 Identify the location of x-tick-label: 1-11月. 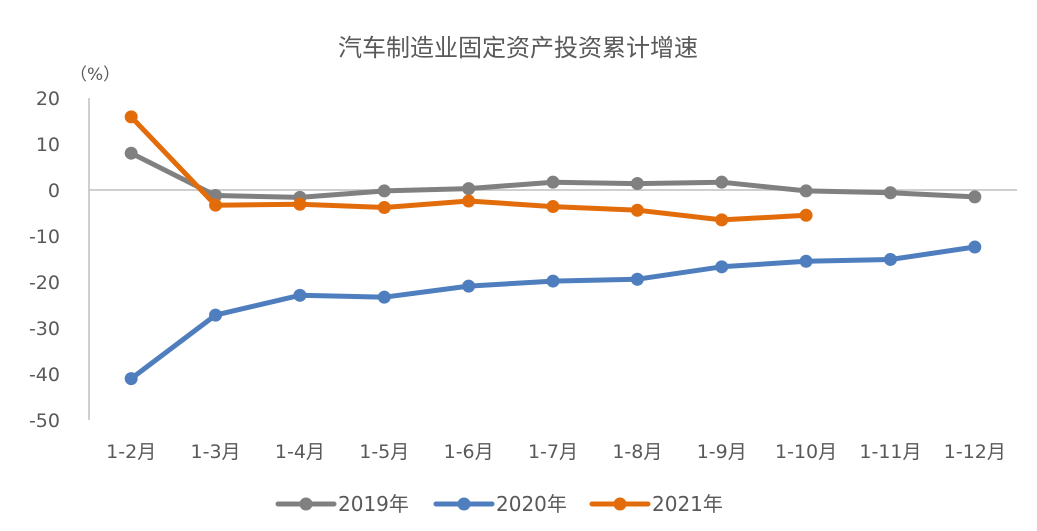
(890, 452).